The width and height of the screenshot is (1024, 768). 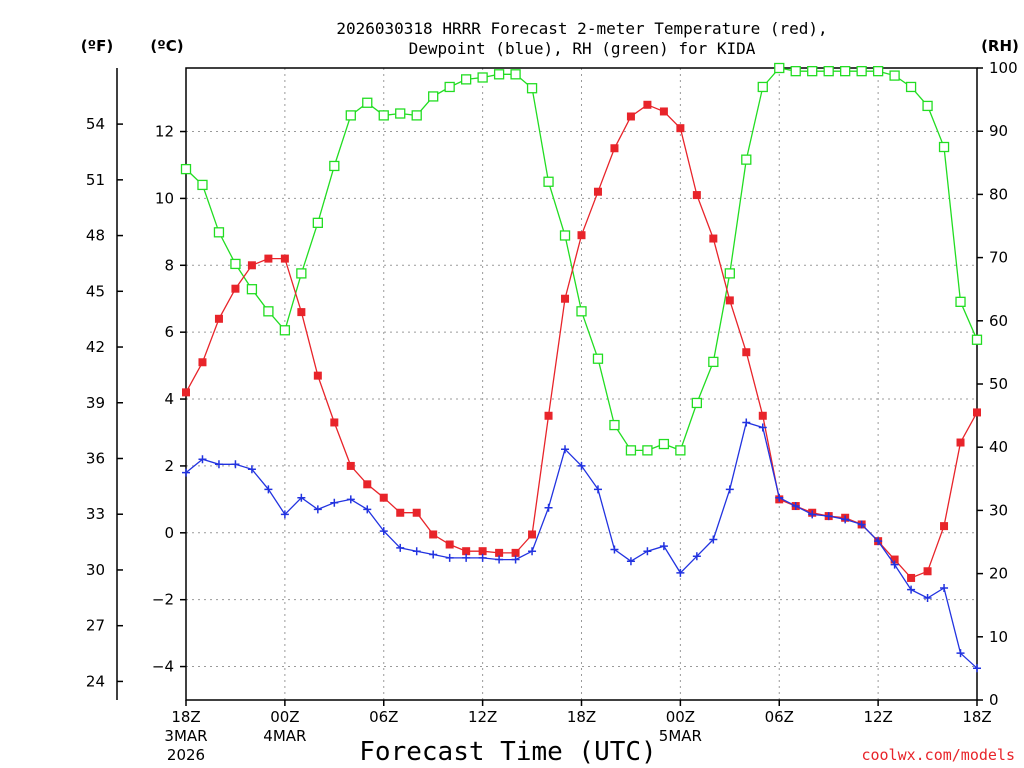 I want to click on fahrenheit-tick-label: 24, so click(x=95, y=681).